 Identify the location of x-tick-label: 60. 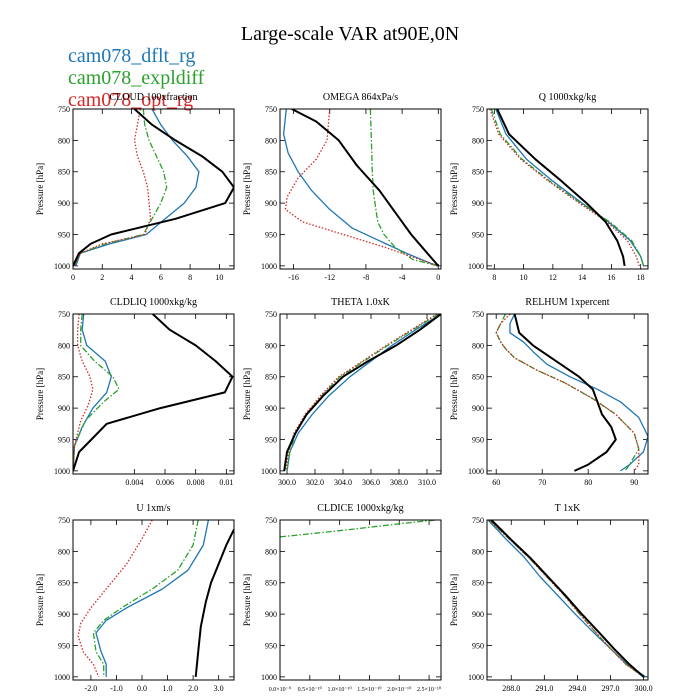
(496, 482).